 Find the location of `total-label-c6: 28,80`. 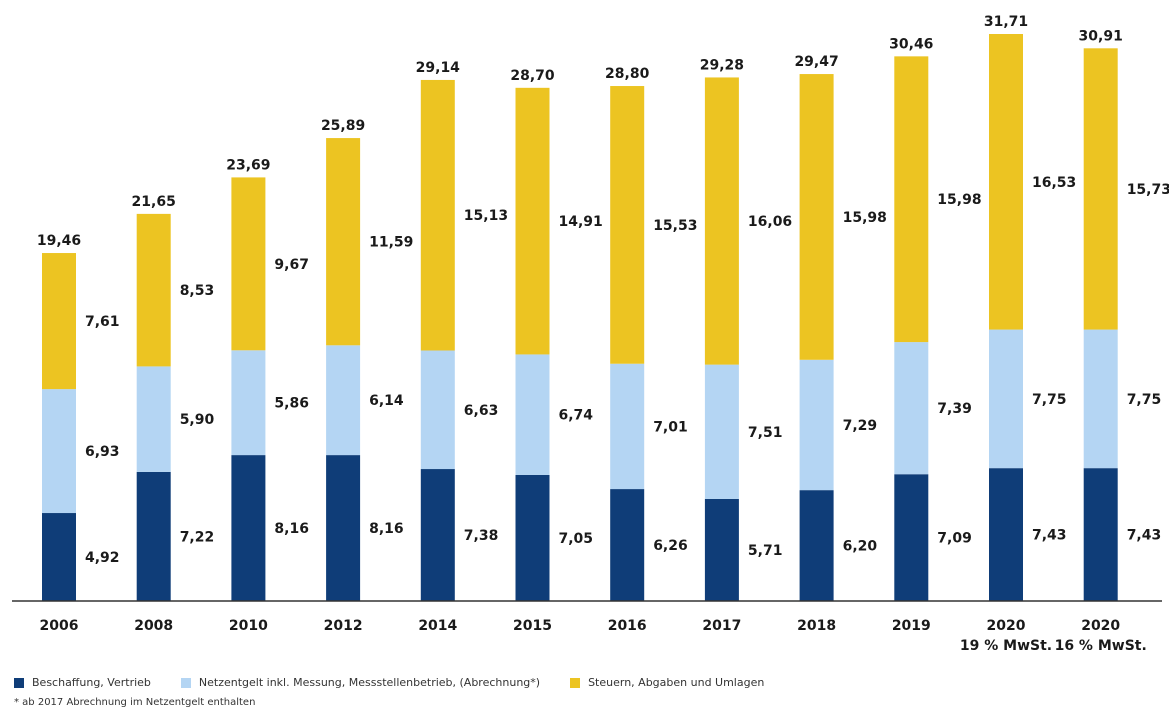

total-label-c6: 28,80 is located at coordinates (627, 74).